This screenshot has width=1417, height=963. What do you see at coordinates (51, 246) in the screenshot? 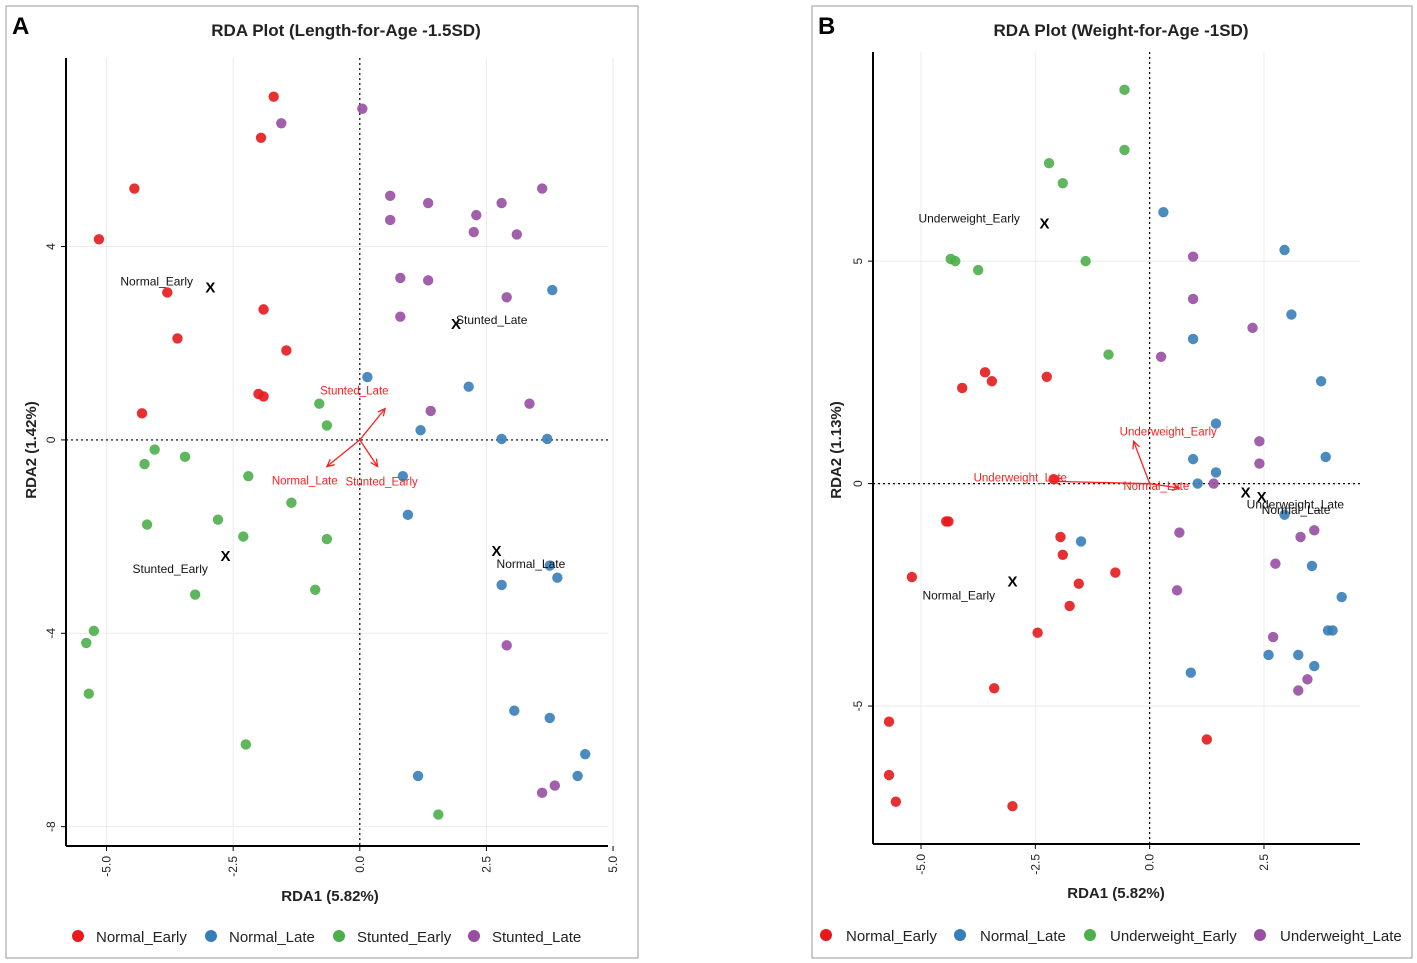
I see `y-tick-label: 4` at bounding box center [51, 246].